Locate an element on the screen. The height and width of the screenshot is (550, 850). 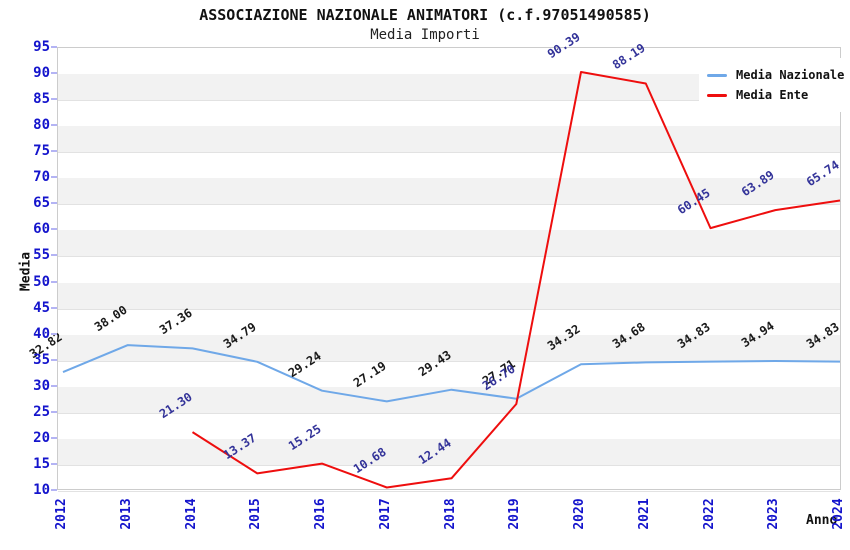
y-tick-label: 80 is located at coordinates (41, 125).